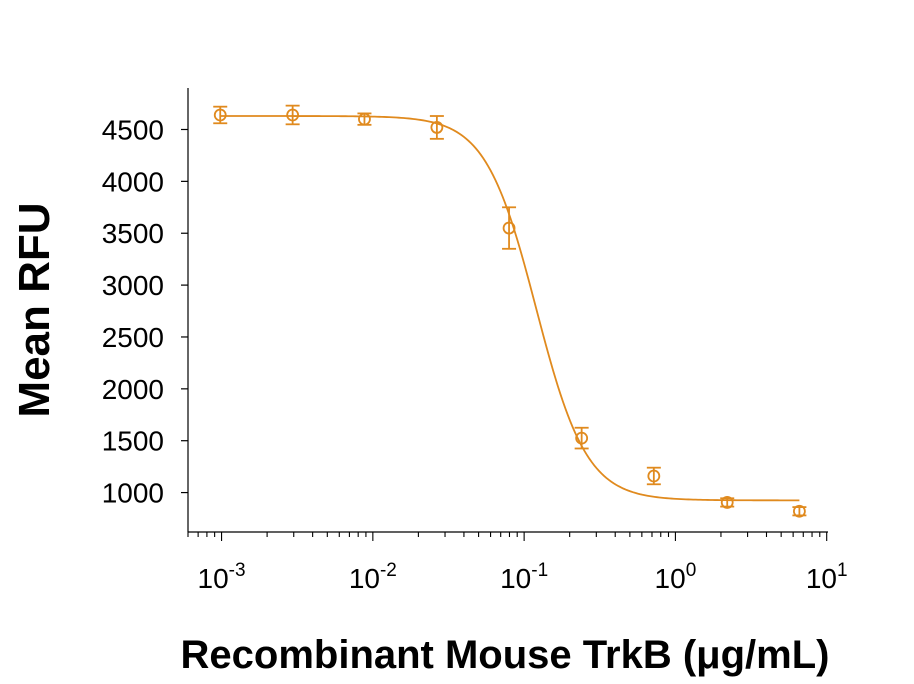 The width and height of the screenshot is (914, 684). Describe the element at coordinates (133, 129) in the screenshot. I see `y-tick-label: 4500` at that location.